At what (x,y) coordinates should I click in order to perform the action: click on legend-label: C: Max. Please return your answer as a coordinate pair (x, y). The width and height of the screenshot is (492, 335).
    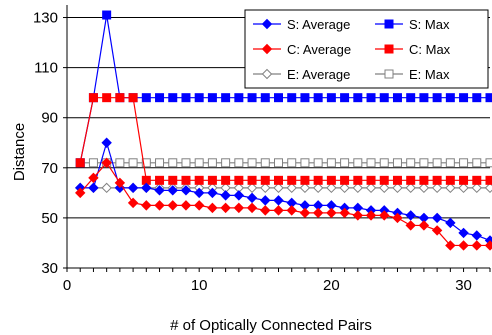
    Looking at the image, I should click on (430, 49).